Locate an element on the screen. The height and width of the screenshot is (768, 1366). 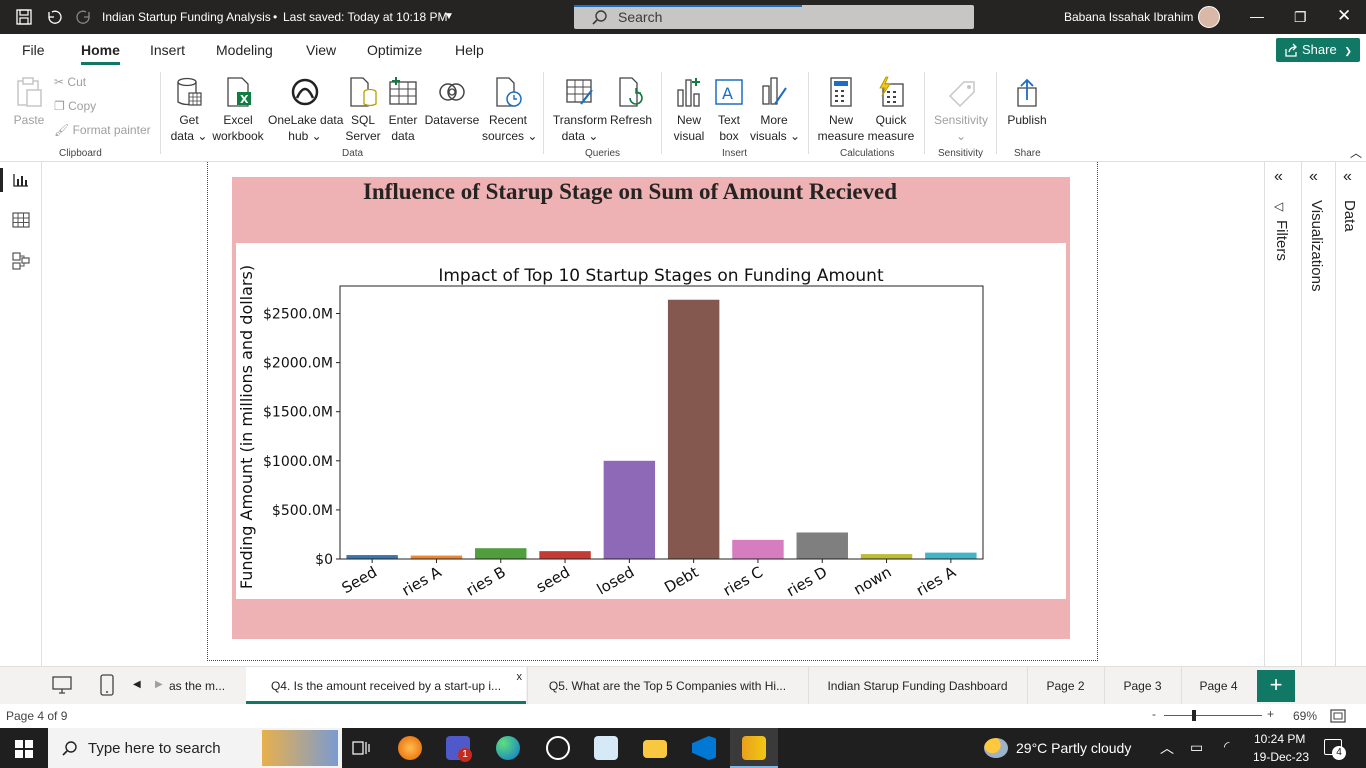
new-measure-button: New measure is located at coordinates (841, 110).